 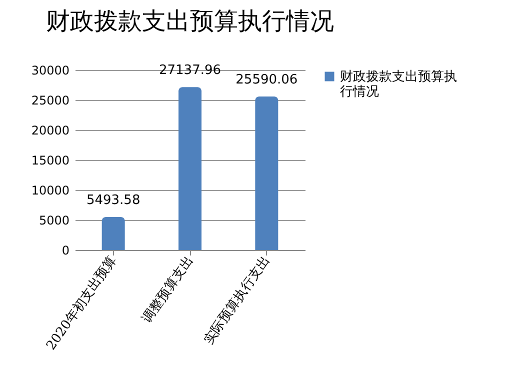 I want to click on y-tick-label: 0, so click(x=66, y=251).